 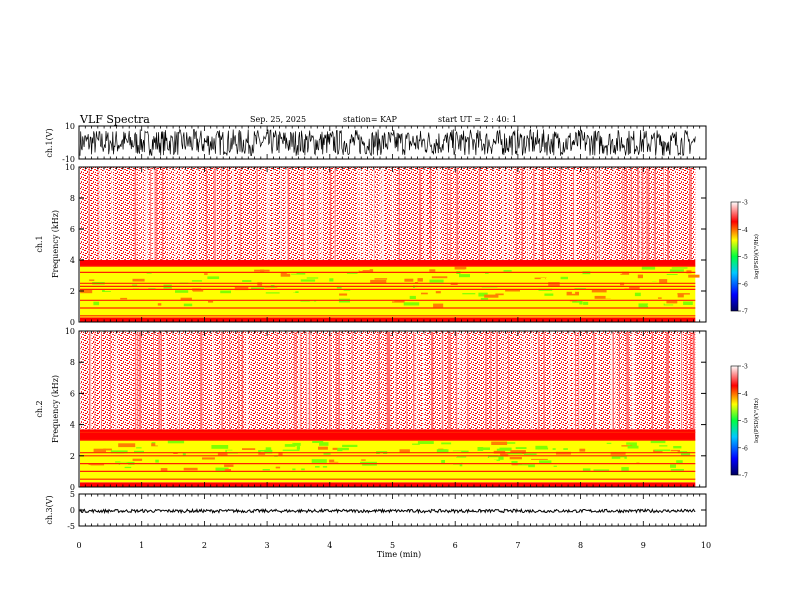 I want to click on chart-title: VLF Spectra, so click(x=115, y=119).